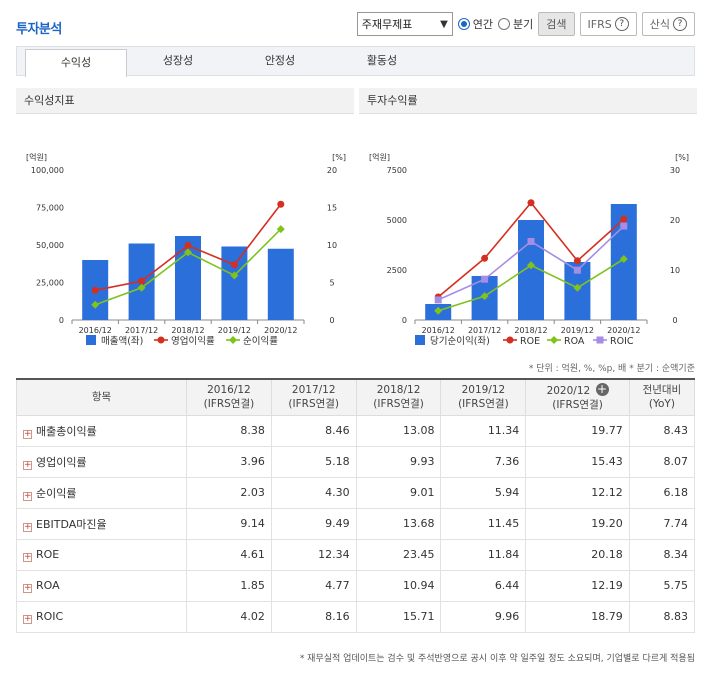  I want to click on statement-select-value: 주재무제표, so click(387, 24).